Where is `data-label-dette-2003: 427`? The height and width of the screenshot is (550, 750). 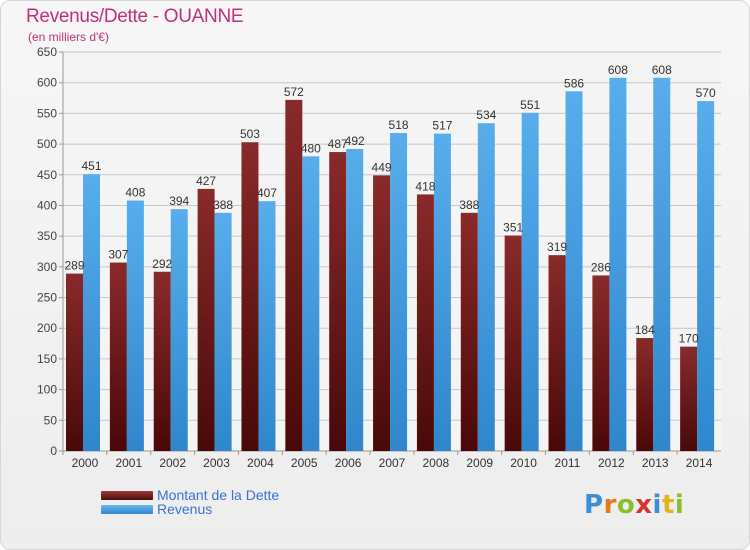 data-label-dette-2003: 427 is located at coordinates (206, 181).